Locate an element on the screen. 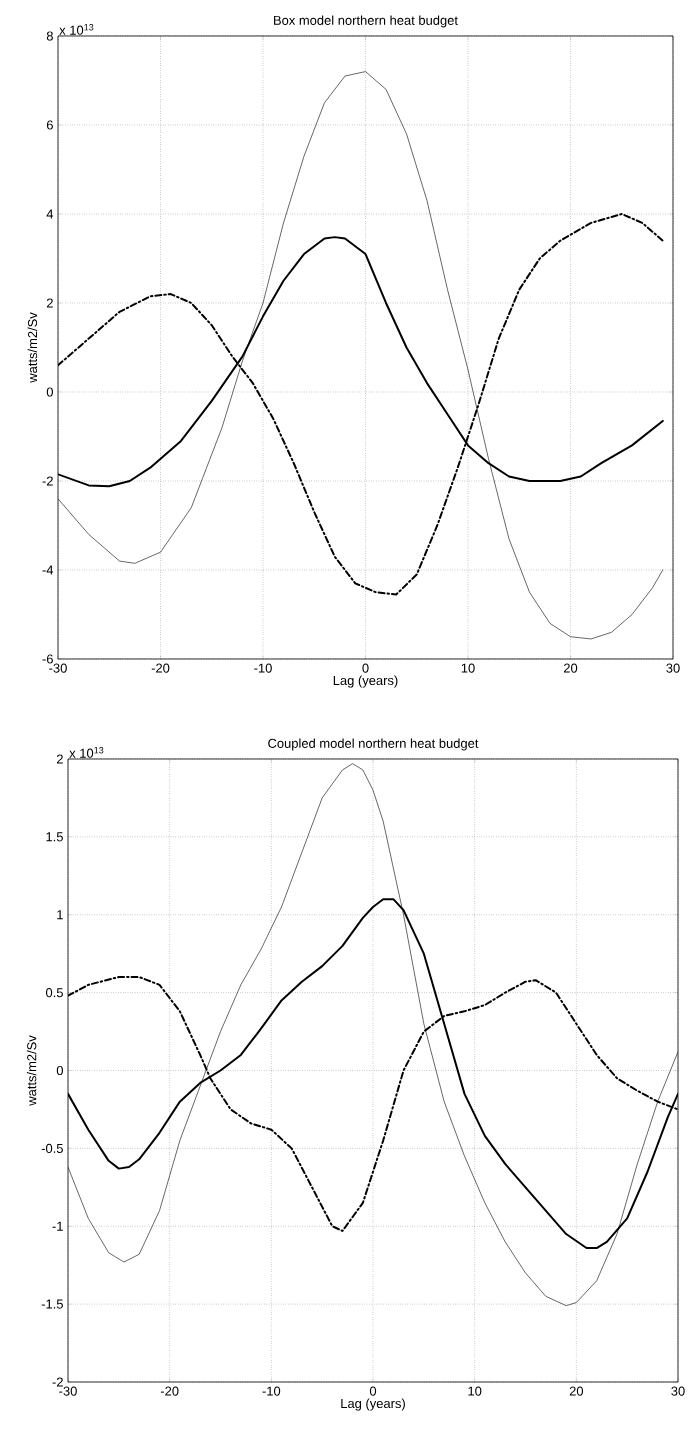 This screenshot has height=1439, width=696. y-tick-label: -4 is located at coordinates (48, 570).